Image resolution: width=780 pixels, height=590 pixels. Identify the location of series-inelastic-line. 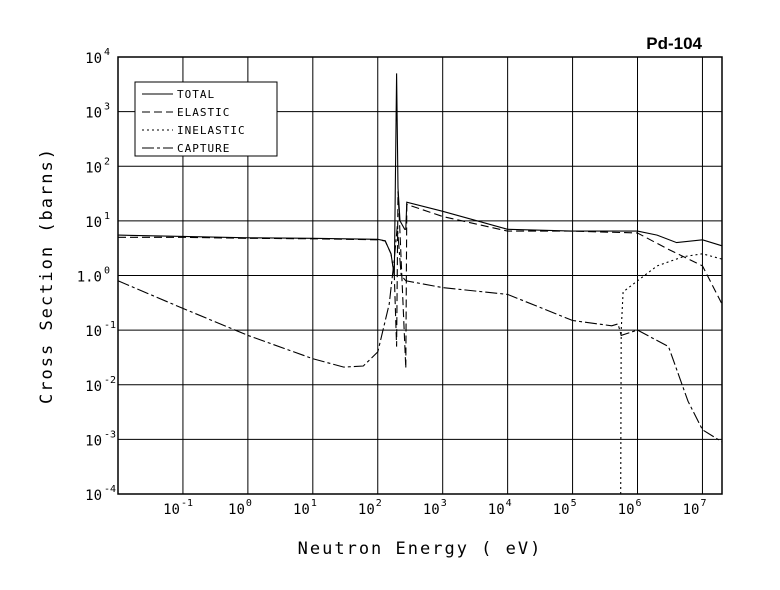
(671, 374).